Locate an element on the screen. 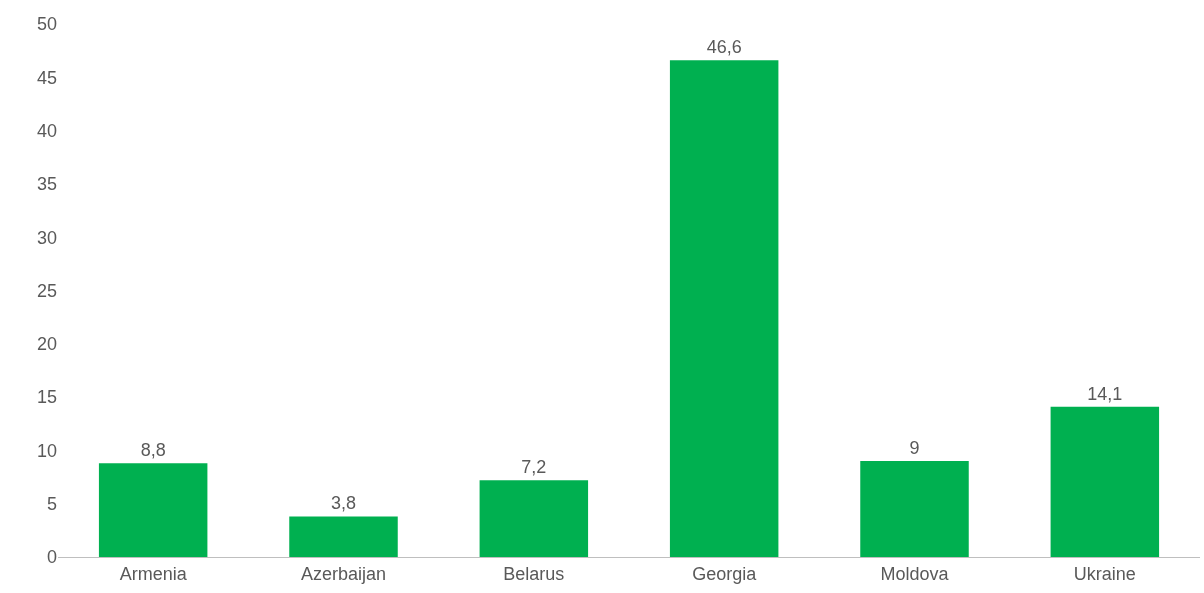 The height and width of the screenshot is (593, 1204). data-label: 9 is located at coordinates (914, 448).